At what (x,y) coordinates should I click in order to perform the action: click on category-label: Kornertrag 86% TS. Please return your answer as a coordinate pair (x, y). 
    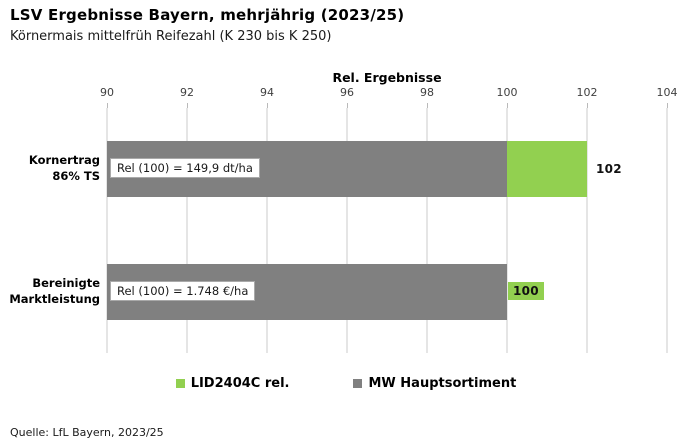
    Looking at the image, I should click on (64, 168).